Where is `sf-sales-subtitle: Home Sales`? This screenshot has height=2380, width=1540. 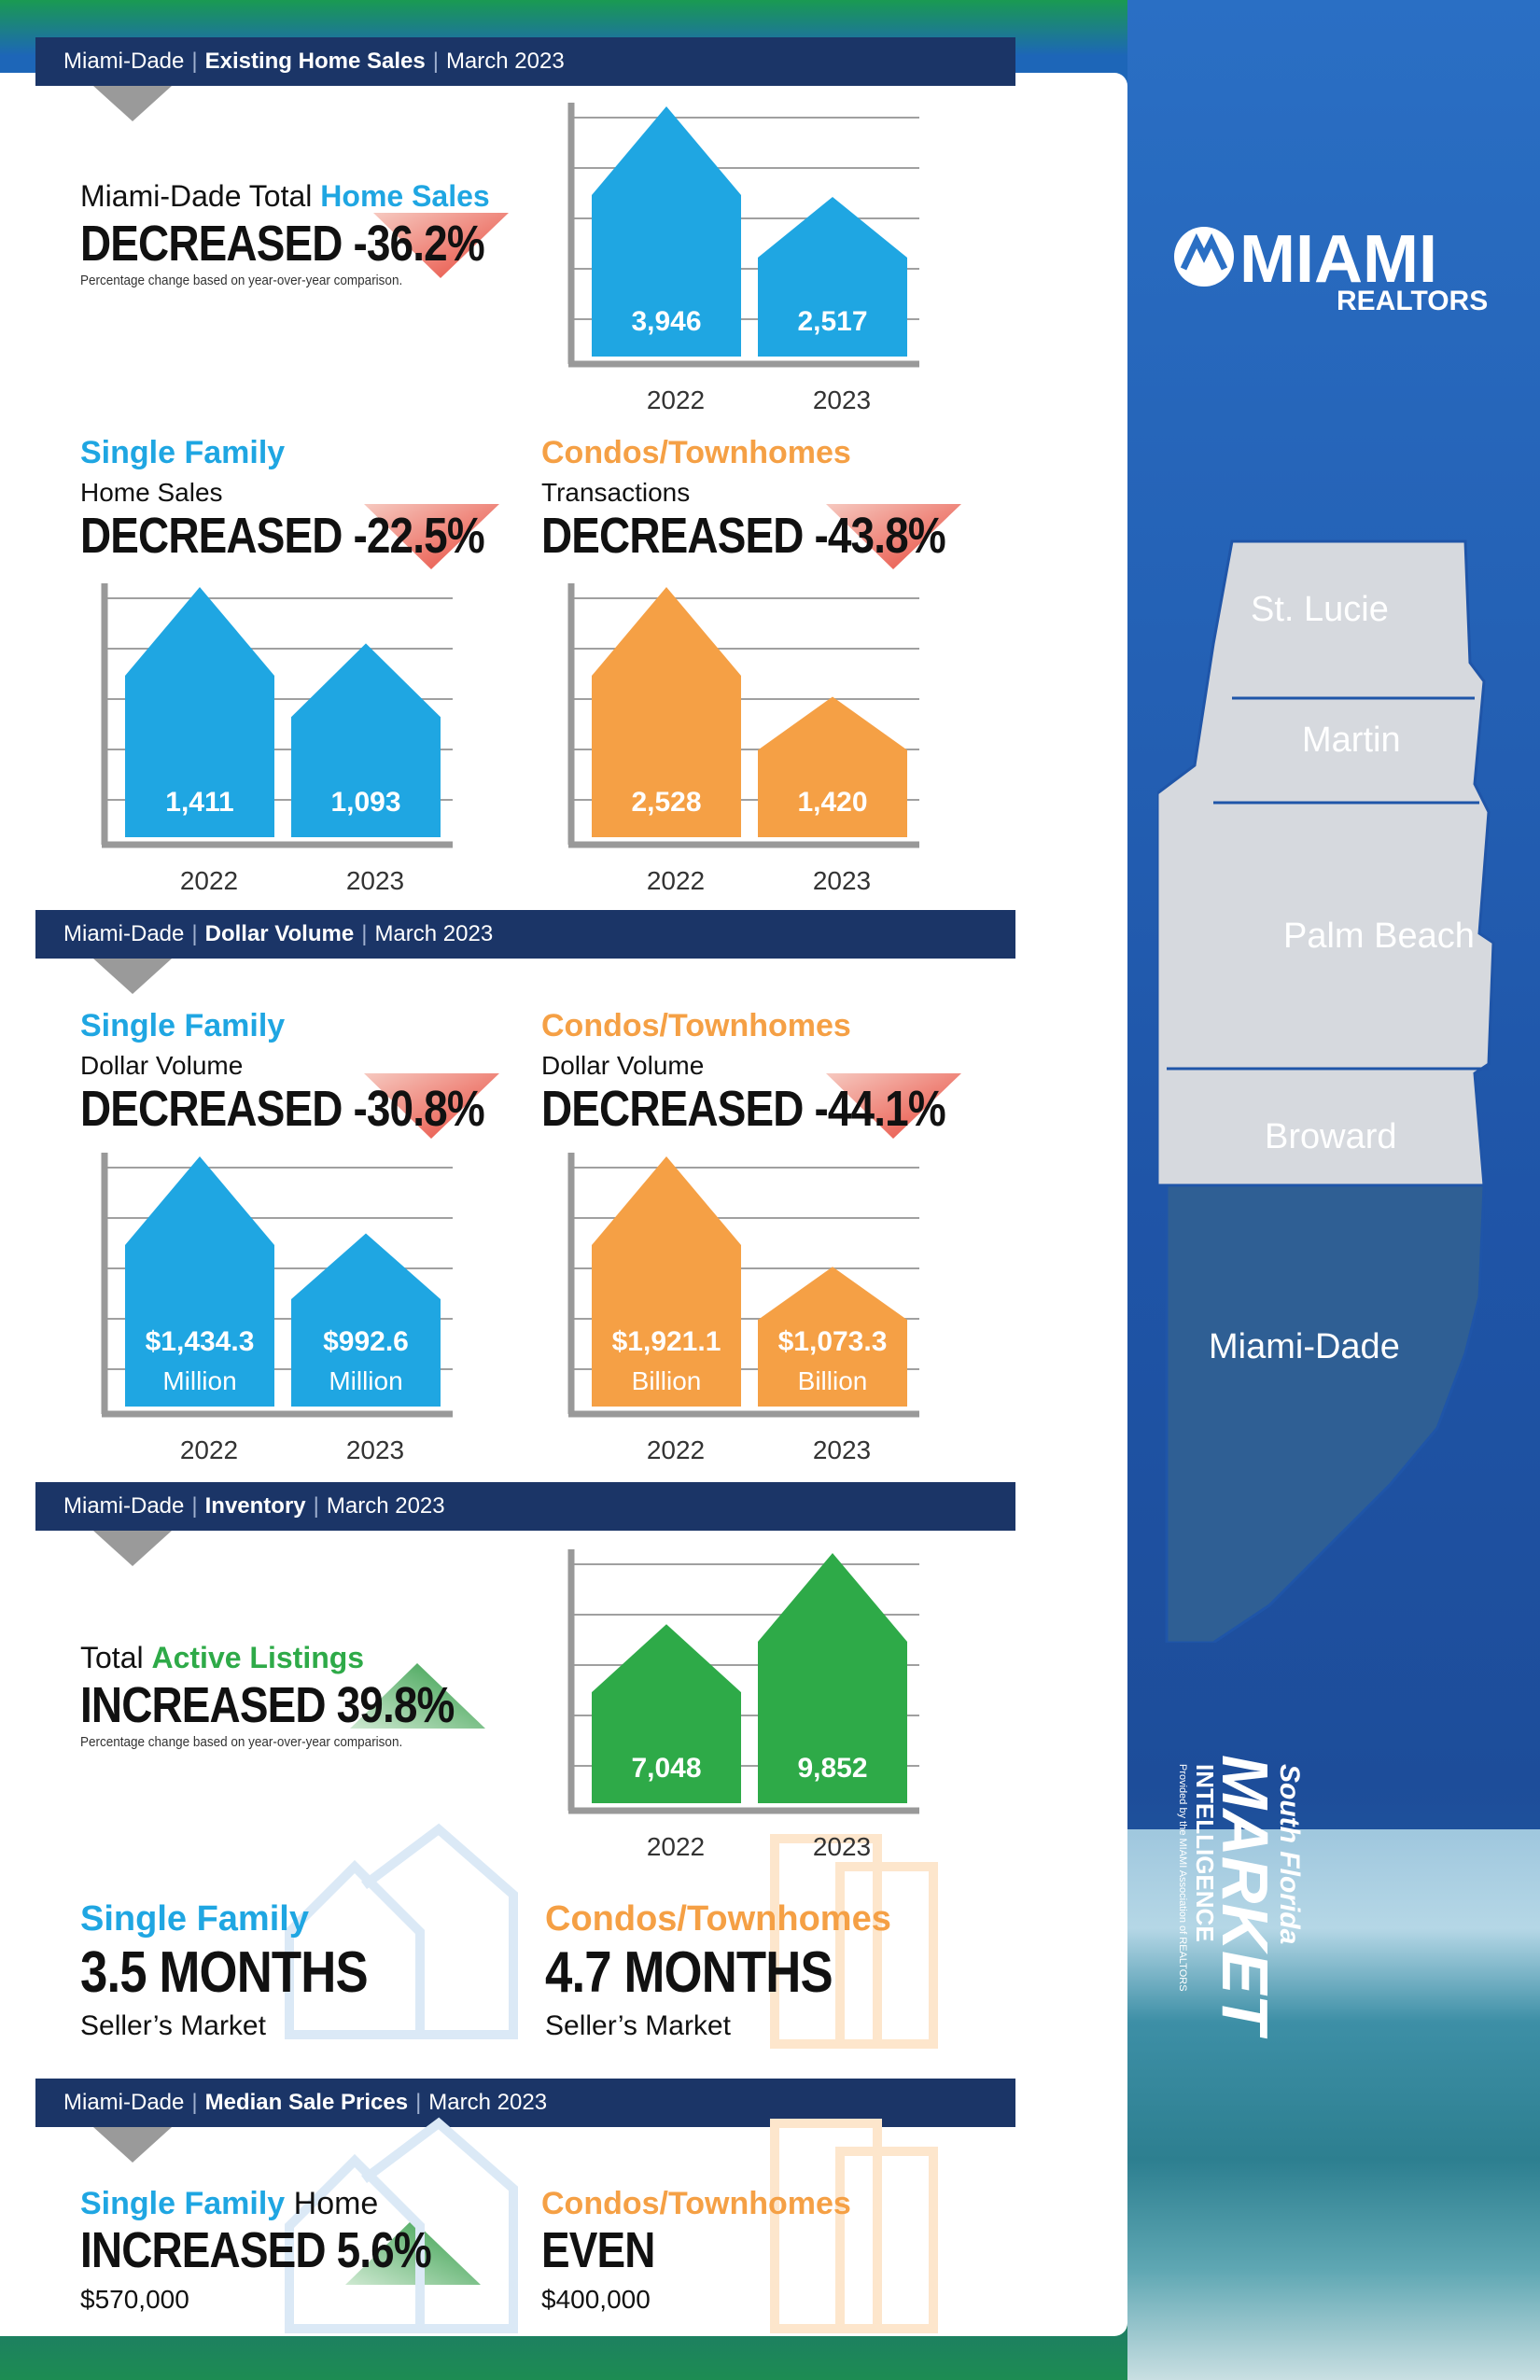 sf-sales-subtitle: Home Sales is located at coordinates (151, 492).